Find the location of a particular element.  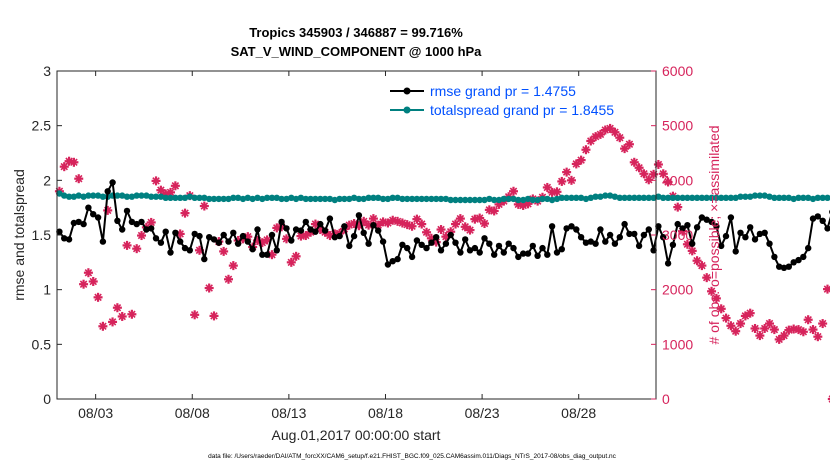

y-axis-right: 0 1000 2000 3000 4000 5000 6000 is located at coordinates (672, 235).